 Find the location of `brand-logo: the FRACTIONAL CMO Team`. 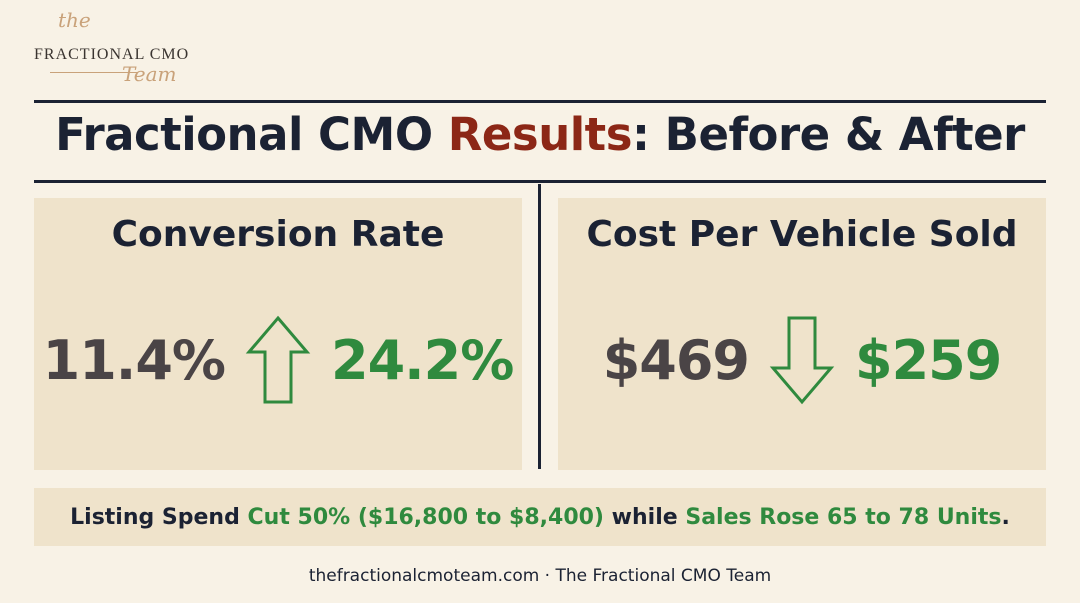

brand-logo: the FRACTIONAL CMO Team is located at coordinates (130, 50).